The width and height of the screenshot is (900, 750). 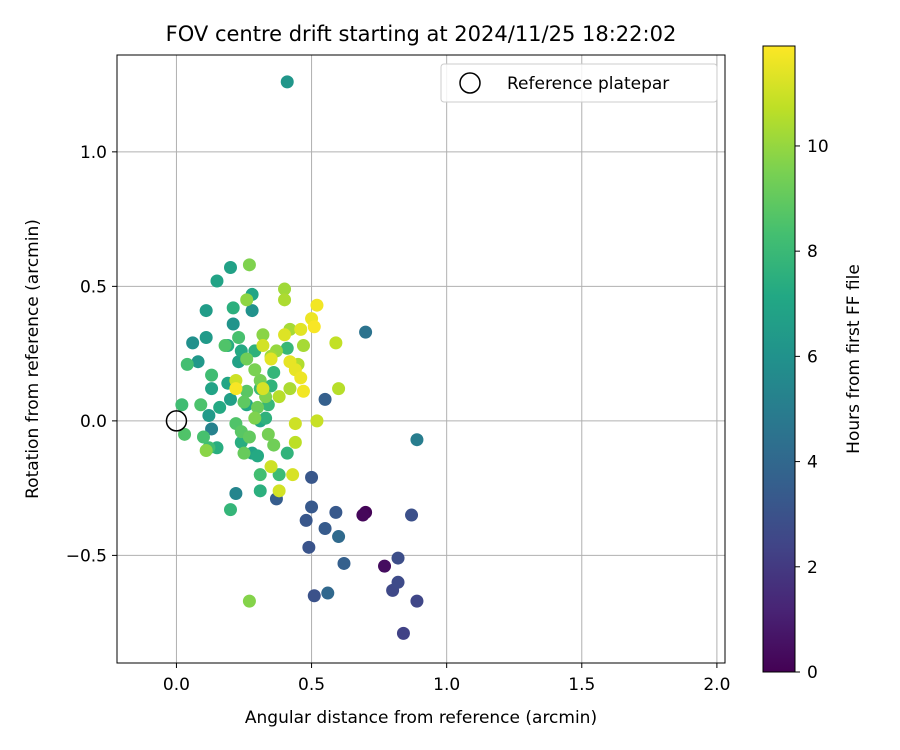 I want to click on x-tick-label: 0.5, so click(x=311, y=685).